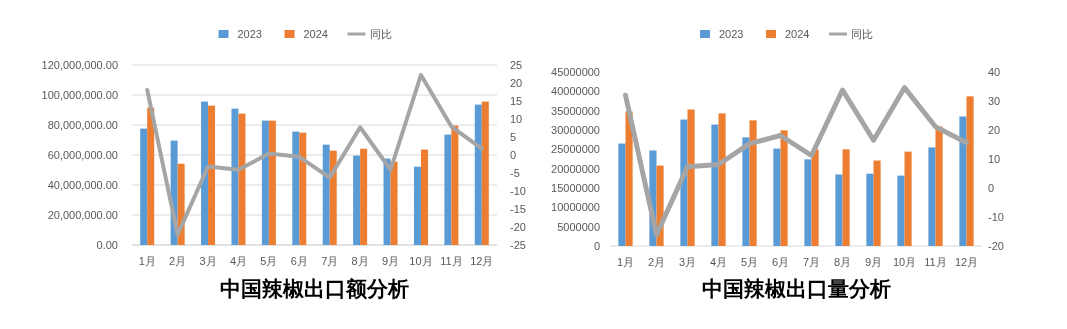  What do you see at coordinates (575, 188) in the screenshot?
I see `y-tick-label: 15000000` at bounding box center [575, 188].